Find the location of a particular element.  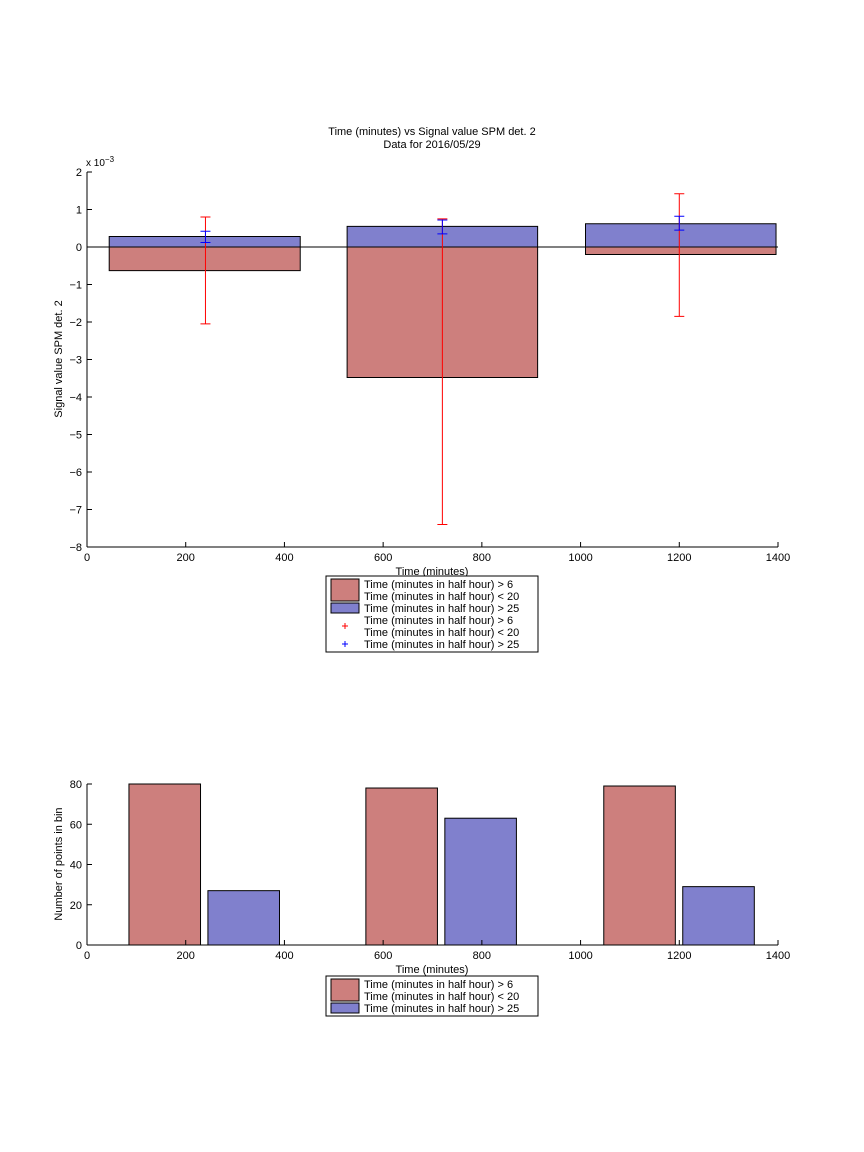

y-tick-label: 1 is located at coordinates (79, 211).